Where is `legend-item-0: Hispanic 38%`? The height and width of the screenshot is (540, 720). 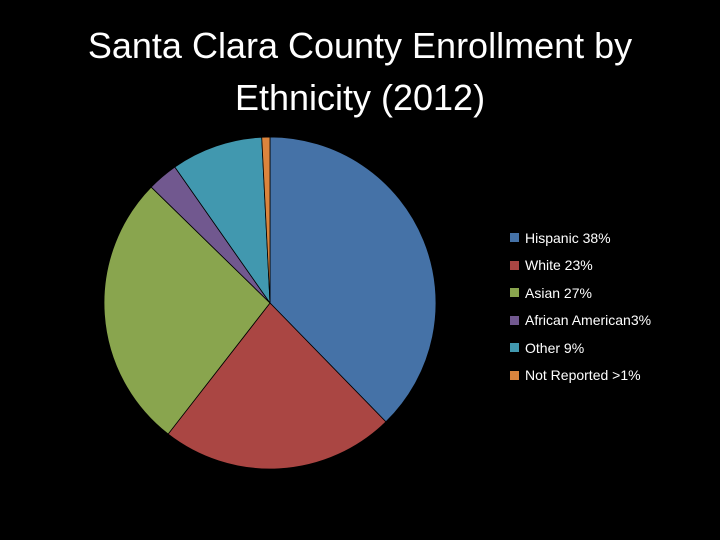 legend-item-0: Hispanic 38% is located at coordinates (580, 238).